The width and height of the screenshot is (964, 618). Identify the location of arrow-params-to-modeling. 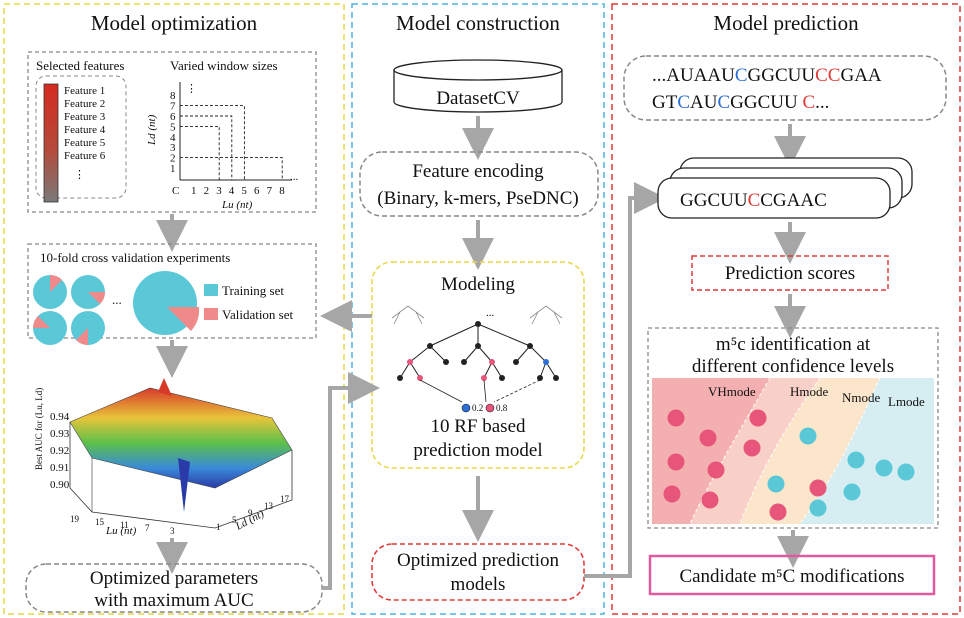
(351, 481).